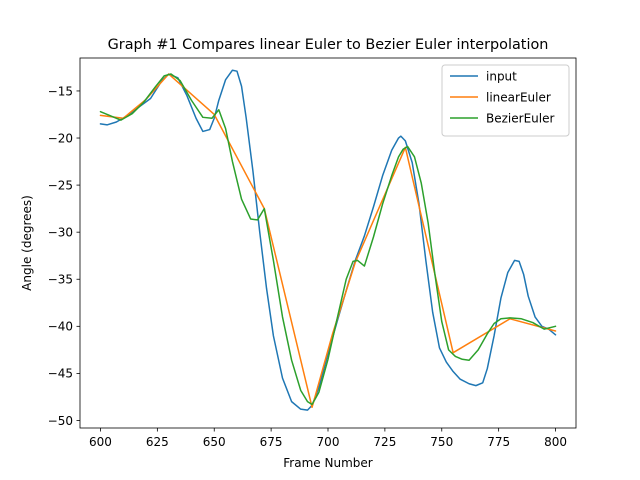 The width and height of the screenshot is (640, 480). Describe the element at coordinates (214, 442) in the screenshot. I see `x-tick-label: 650` at that location.